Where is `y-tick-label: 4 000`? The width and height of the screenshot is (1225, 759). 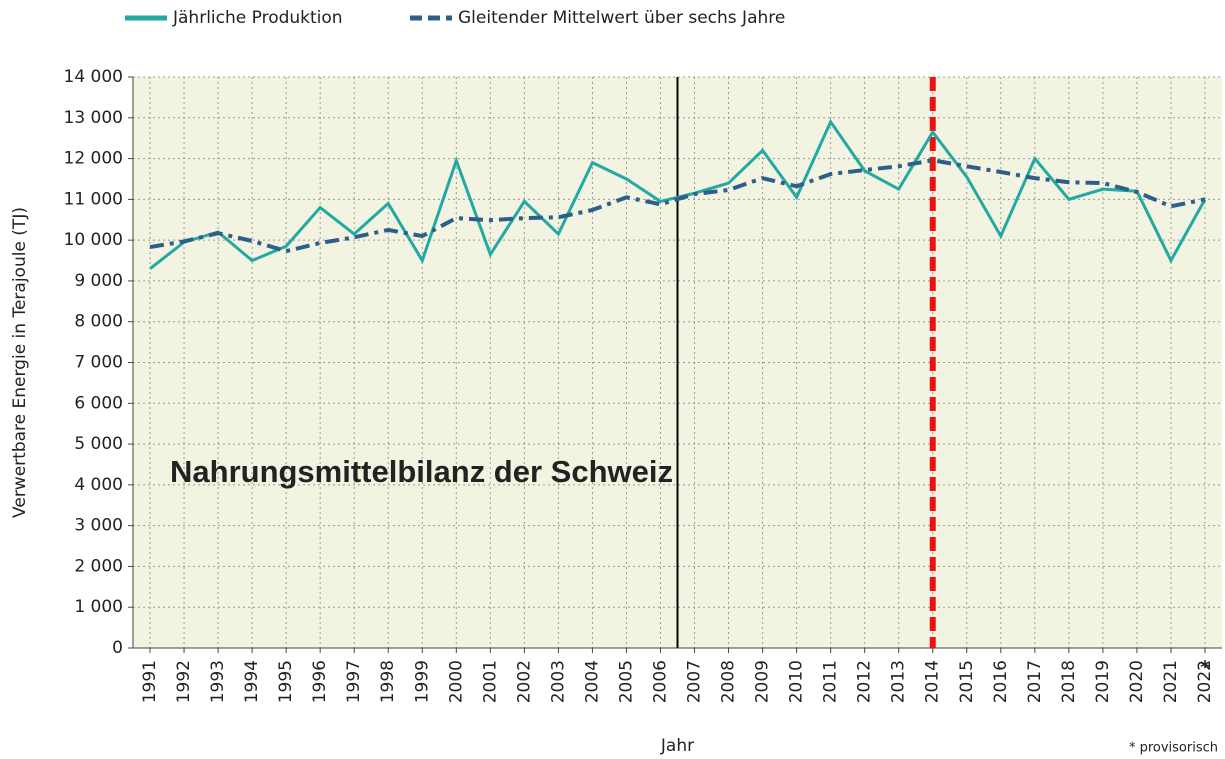 y-tick-label: 4 000 is located at coordinates (98, 485).